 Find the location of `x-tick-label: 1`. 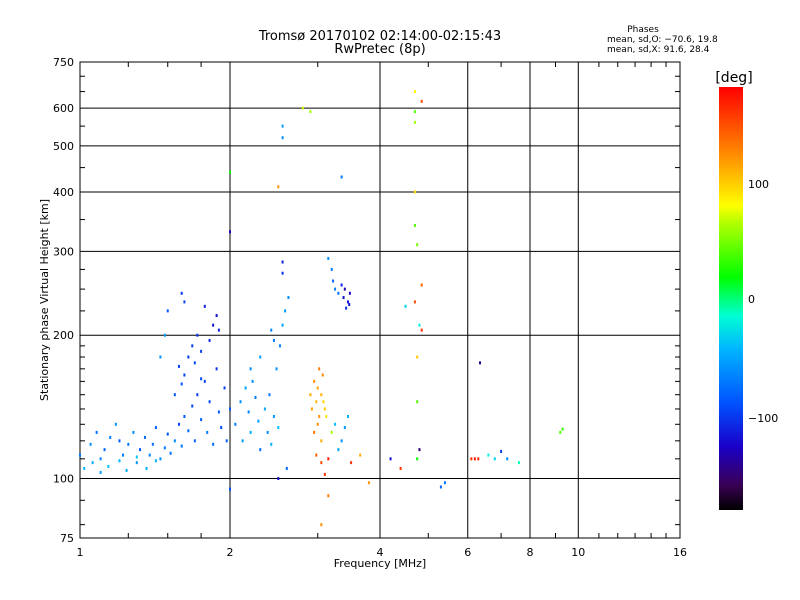

x-tick-label: 1 is located at coordinates (80, 552).